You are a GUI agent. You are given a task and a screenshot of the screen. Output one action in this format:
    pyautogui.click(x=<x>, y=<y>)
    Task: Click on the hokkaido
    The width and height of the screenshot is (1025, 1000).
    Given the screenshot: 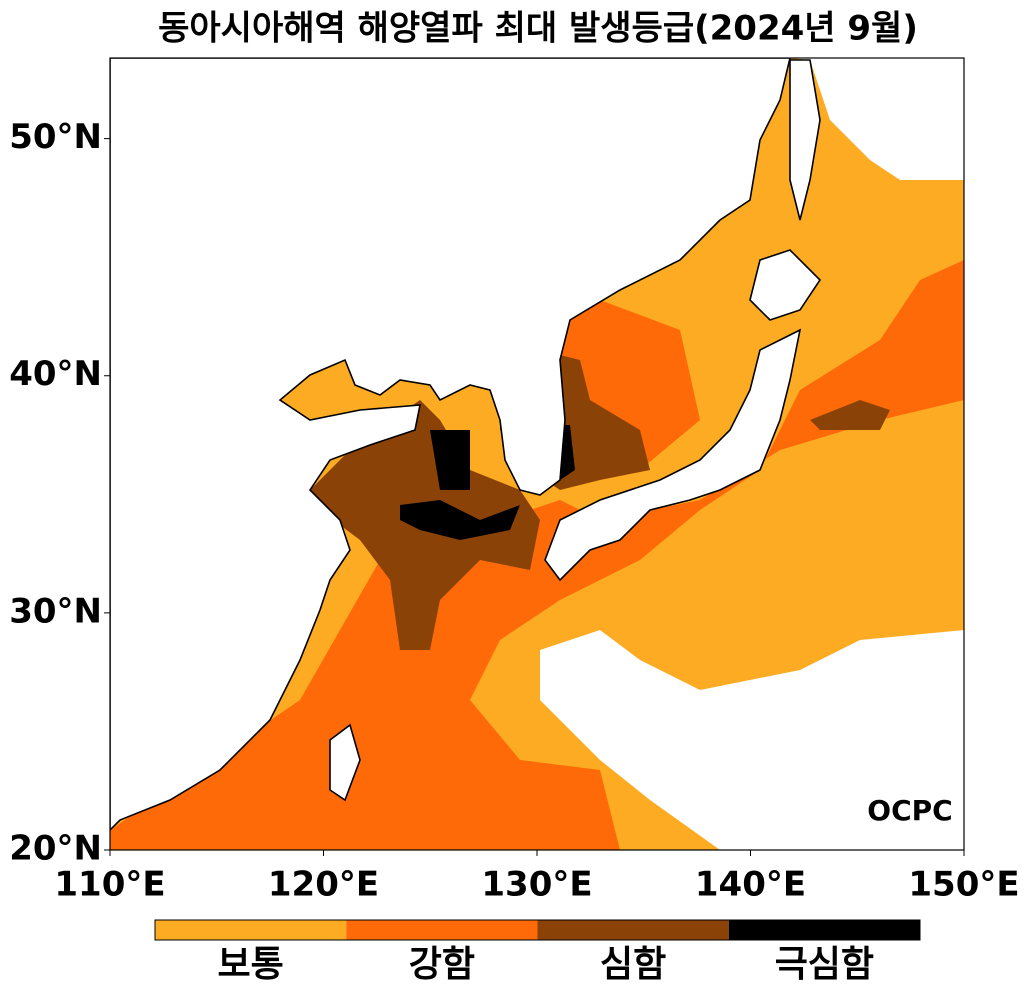 What is the action you would take?
    pyautogui.click(x=785, y=285)
    